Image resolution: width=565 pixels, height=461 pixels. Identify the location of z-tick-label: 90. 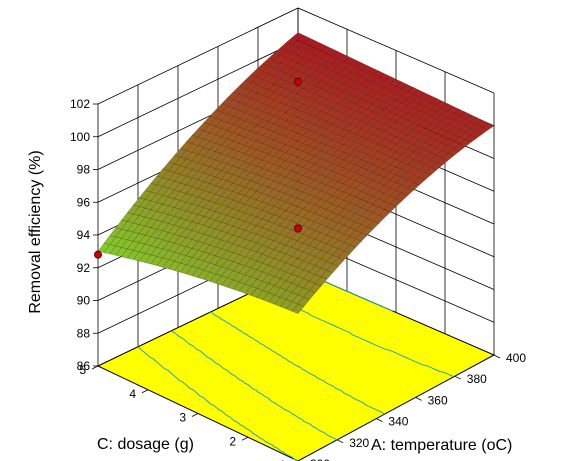
(84, 301).